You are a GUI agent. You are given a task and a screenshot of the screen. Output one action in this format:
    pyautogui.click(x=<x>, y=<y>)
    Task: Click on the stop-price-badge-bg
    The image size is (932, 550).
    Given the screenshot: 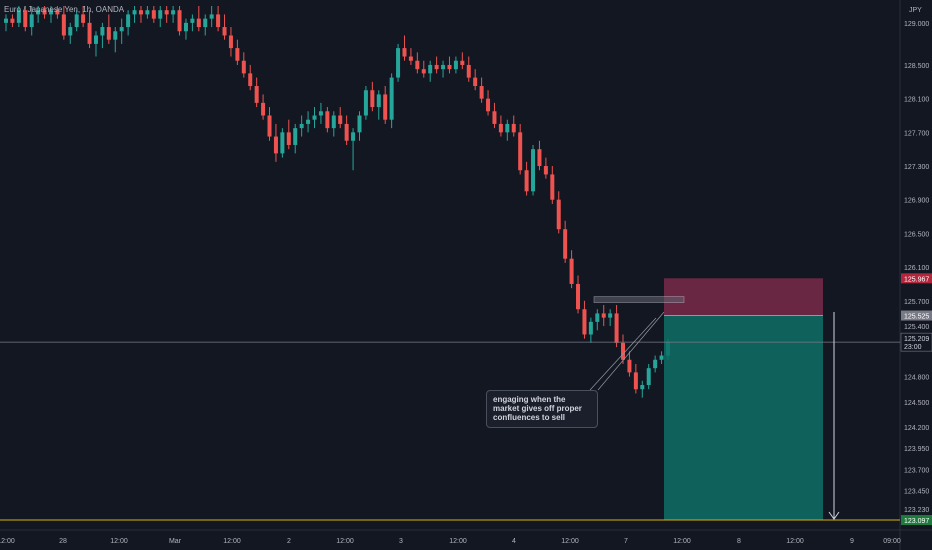 What is the action you would take?
    pyautogui.click(x=916, y=278)
    